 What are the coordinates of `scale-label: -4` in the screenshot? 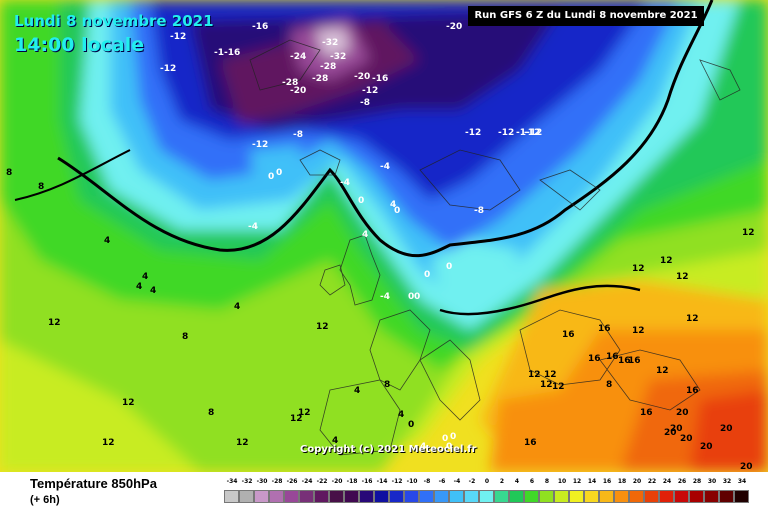 It's located at (457, 481).